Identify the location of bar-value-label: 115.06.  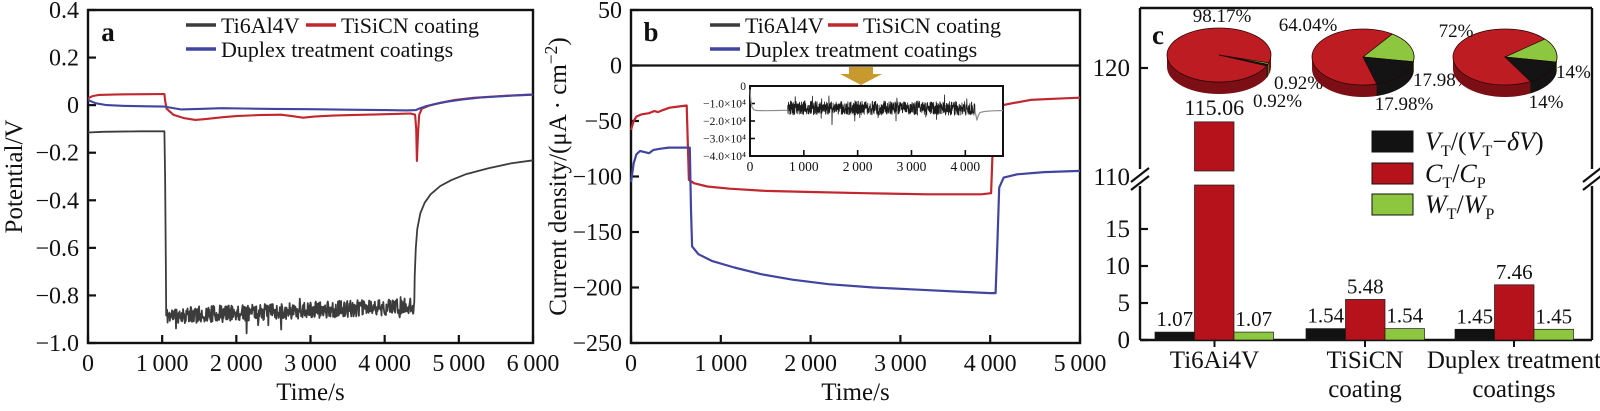
(1214, 107).